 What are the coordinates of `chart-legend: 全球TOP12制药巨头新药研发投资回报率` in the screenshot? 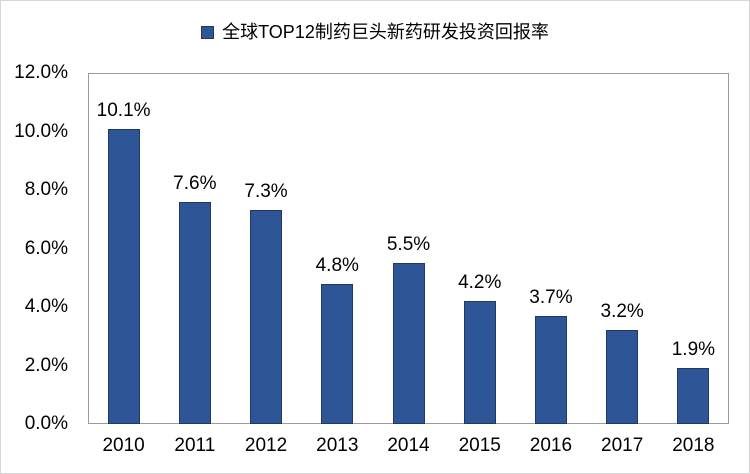 It's located at (375, 32).